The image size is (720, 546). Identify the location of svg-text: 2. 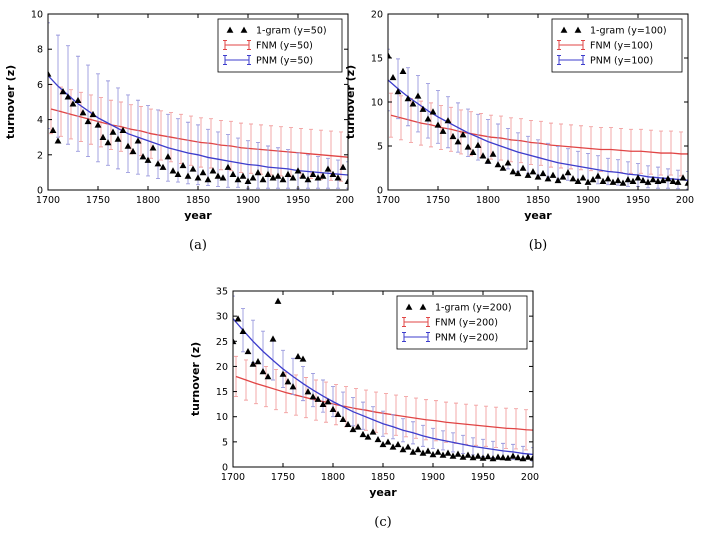
(40, 155).